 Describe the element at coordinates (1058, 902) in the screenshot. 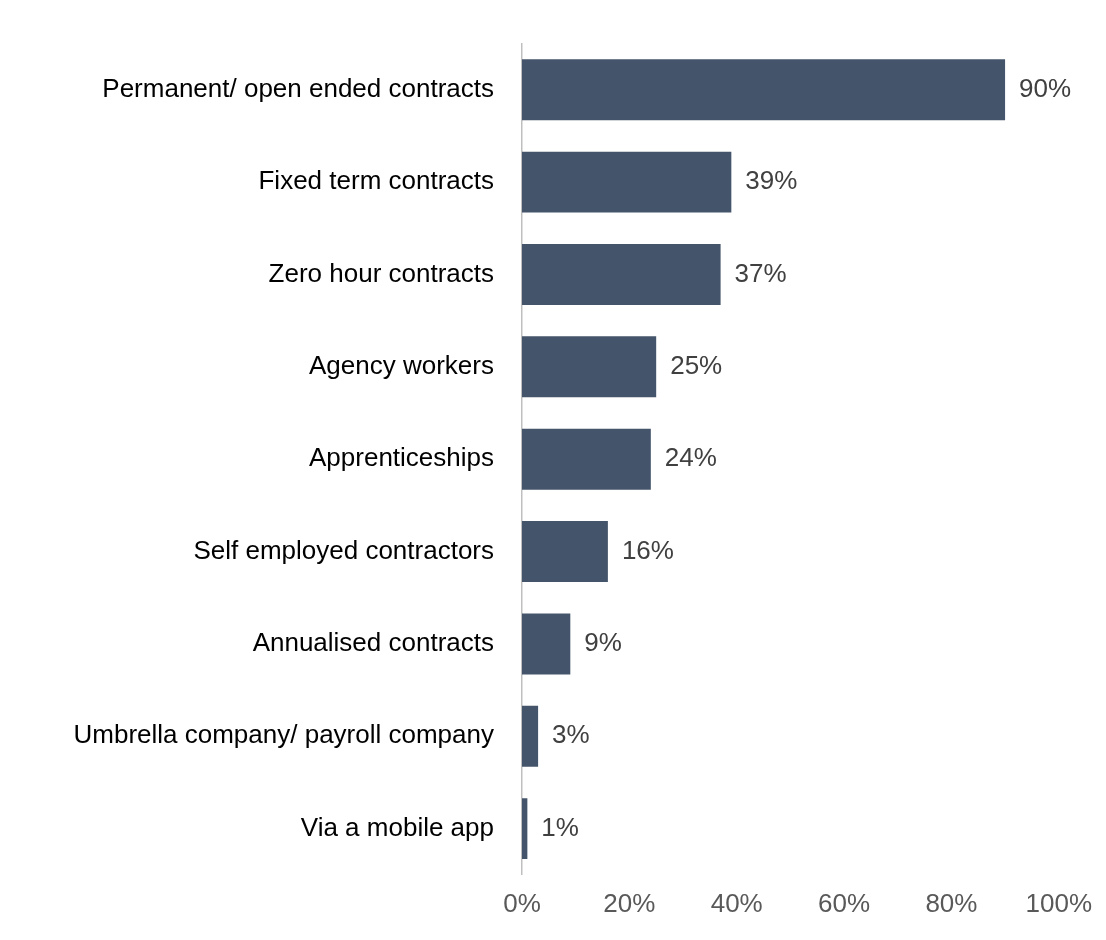

I see `x-tick-label: 100%` at that location.